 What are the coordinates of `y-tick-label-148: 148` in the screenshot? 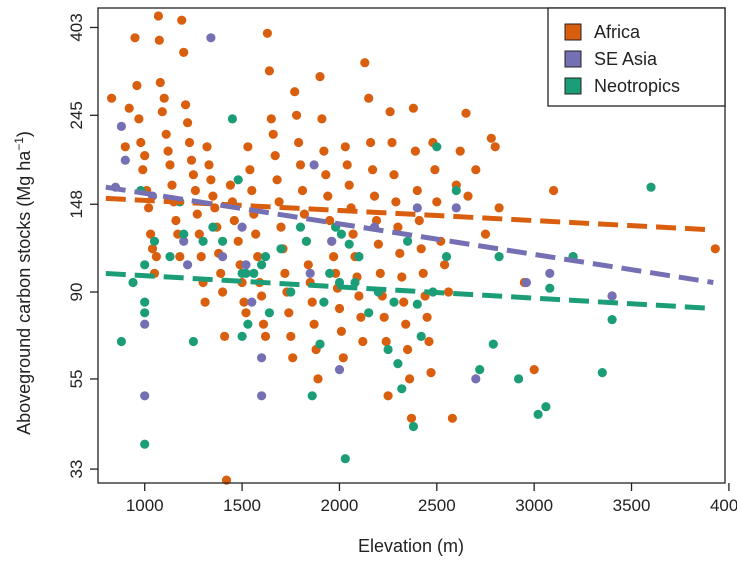 It's located at (76, 204).